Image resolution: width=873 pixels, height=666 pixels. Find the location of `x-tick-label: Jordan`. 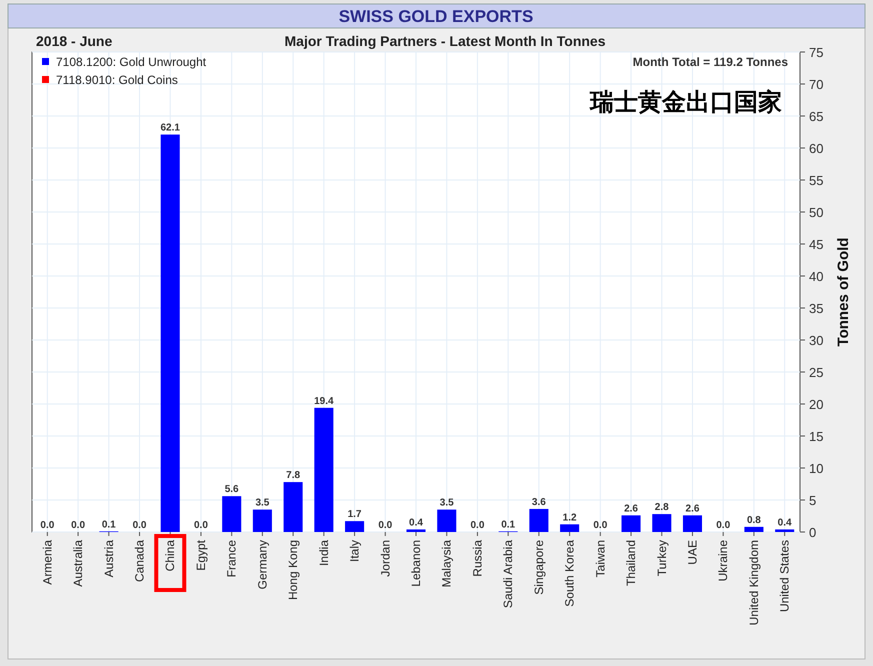

x-tick-label: Jordan is located at coordinates (385, 558).